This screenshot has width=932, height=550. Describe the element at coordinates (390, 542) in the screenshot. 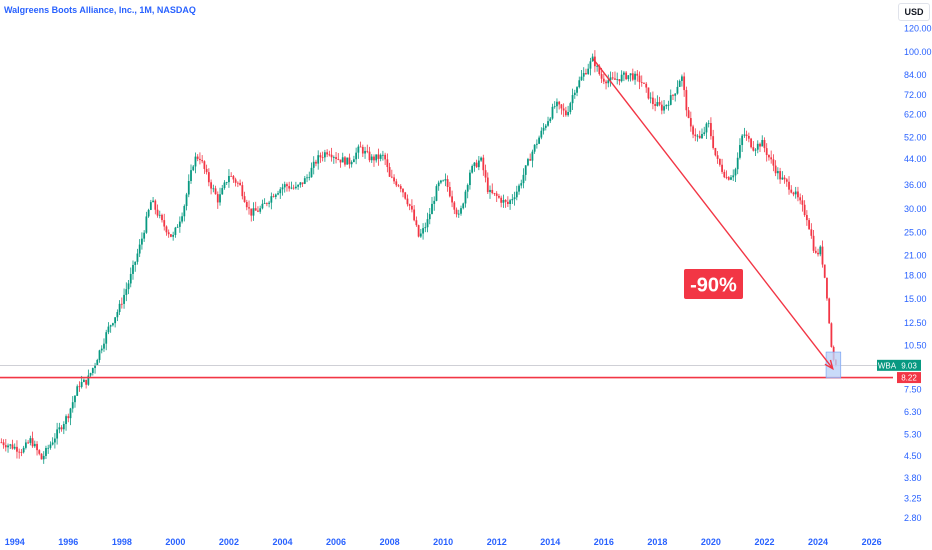

I see `x-tick-label: 2008` at that location.